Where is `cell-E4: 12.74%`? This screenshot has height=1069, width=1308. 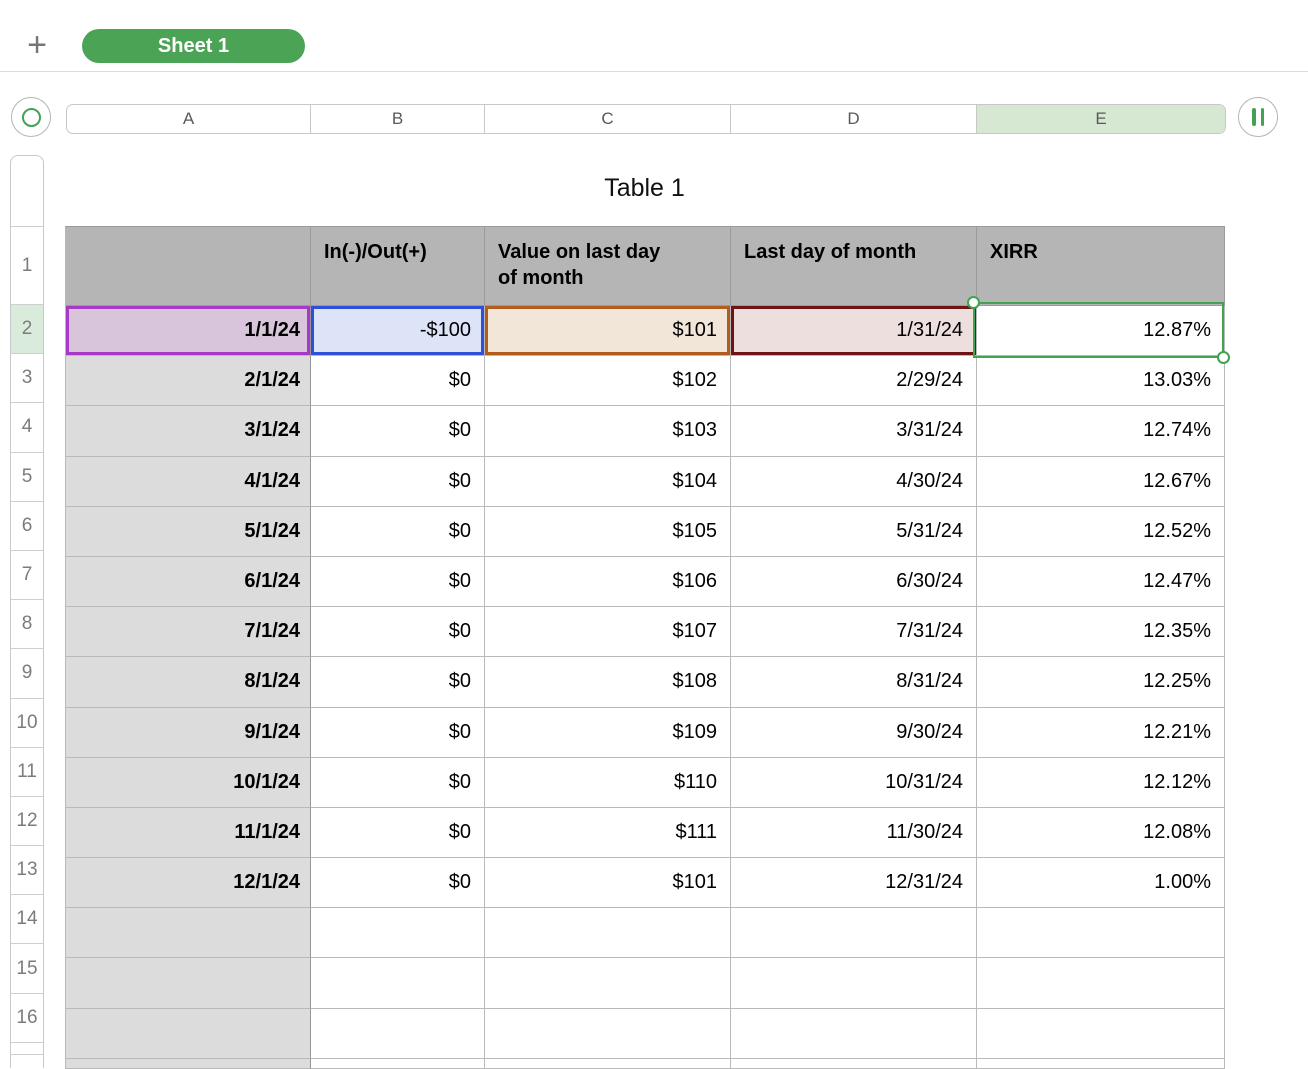
cell-E4: 12.74% is located at coordinates (1101, 431).